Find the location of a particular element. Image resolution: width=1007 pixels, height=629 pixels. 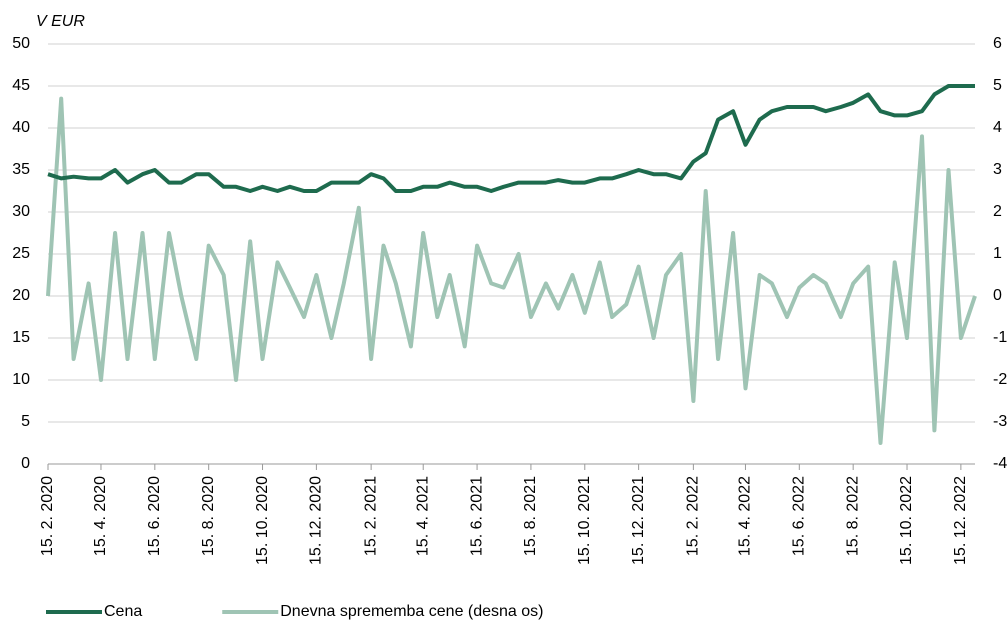

x-tick-label: 15. 4. 2020 is located at coordinates (100, 516).